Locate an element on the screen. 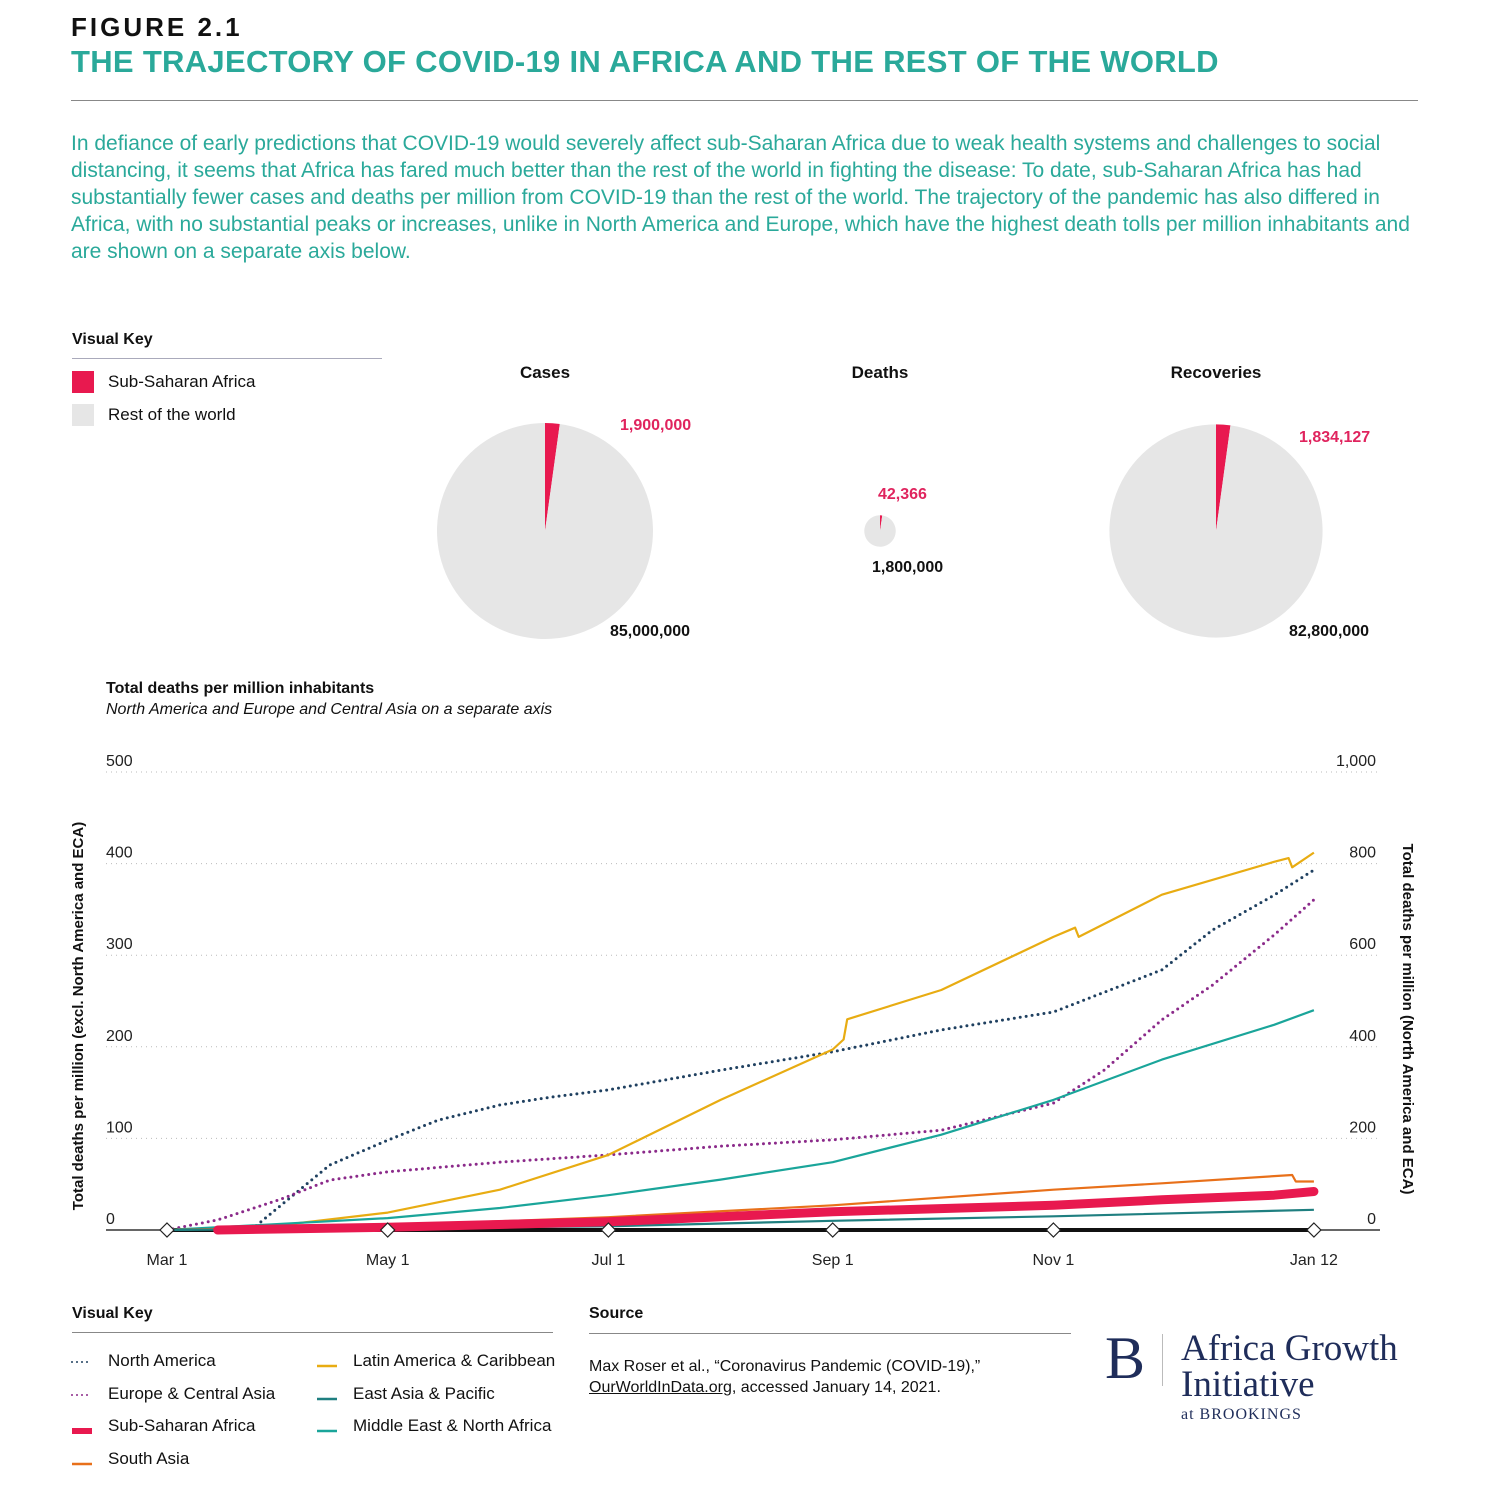 This screenshot has height=1500, width=1487. pie-label-row-recoveries: 82,800,000 is located at coordinates (1329, 631).